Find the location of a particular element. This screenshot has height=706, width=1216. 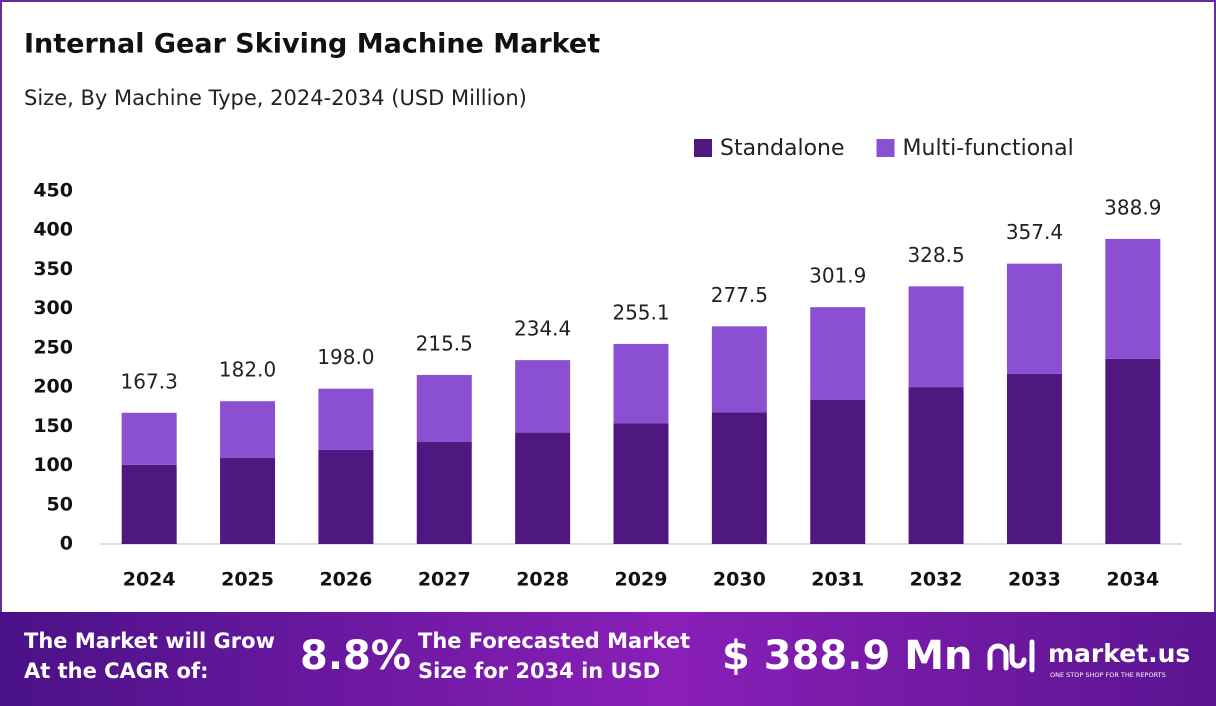

total-label: 277.5 is located at coordinates (739, 295).